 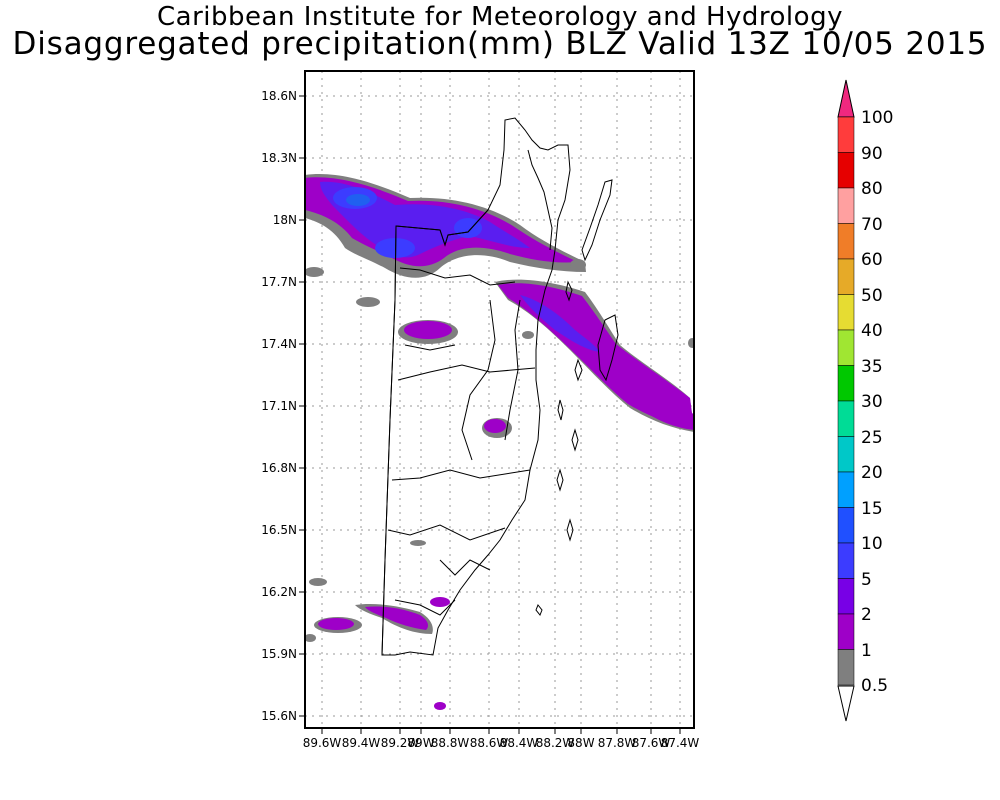 What do you see at coordinates (872, 544) in the screenshot?
I see `colorbar-label-10: 10` at bounding box center [872, 544].